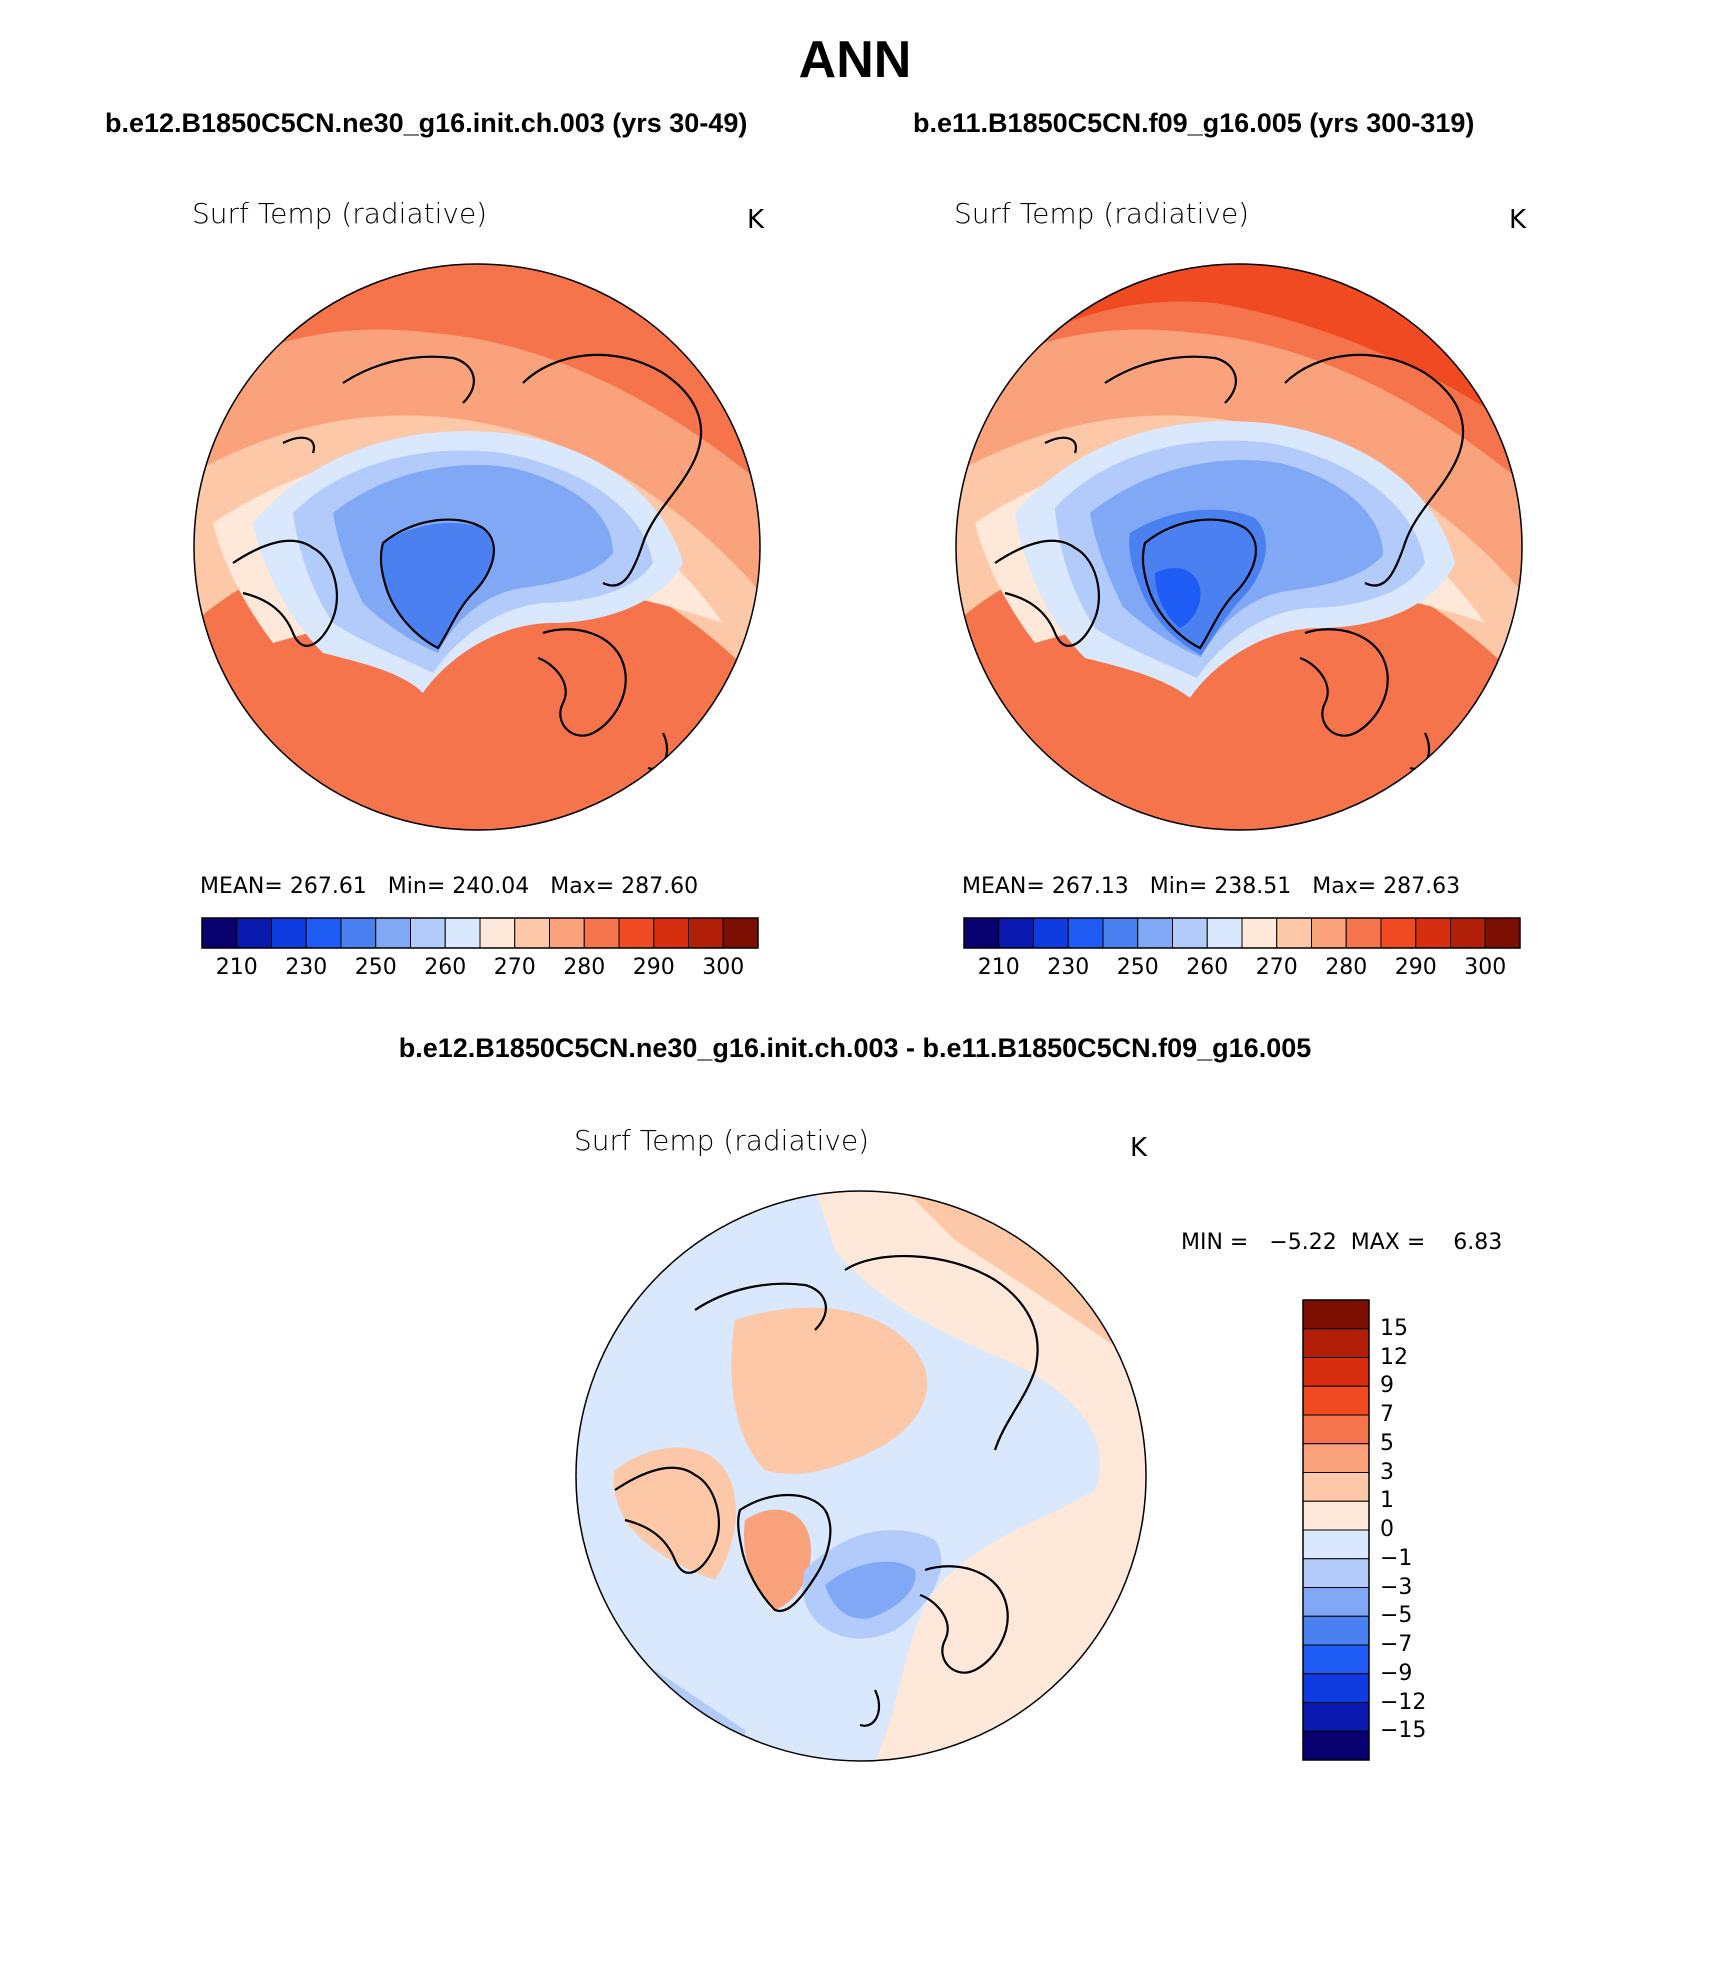 This screenshot has height=1969, width=1710. I want to click on panel1-max-value: 287.60, so click(660, 886).